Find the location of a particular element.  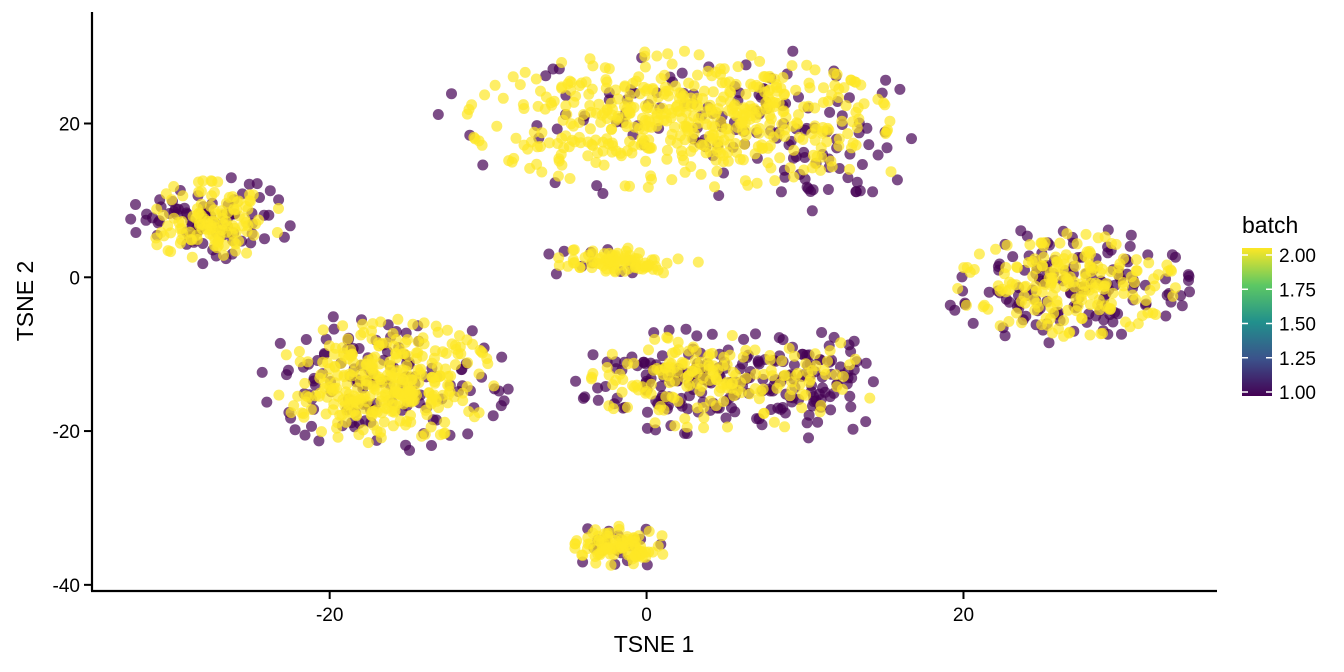

y-tick-label: 20 is located at coordinates (69, 124).